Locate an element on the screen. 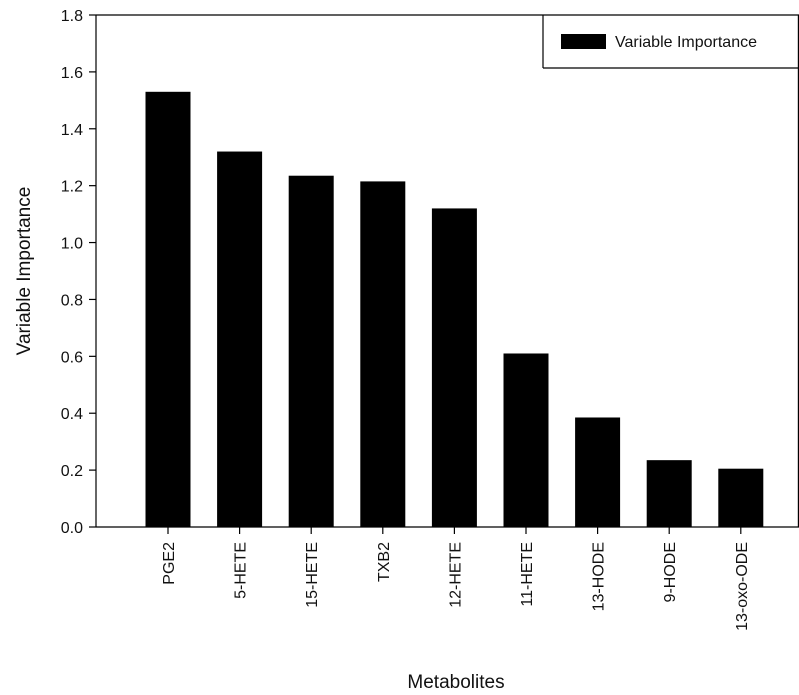  x-tick-label: 9-HODE is located at coordinates (670, 572).